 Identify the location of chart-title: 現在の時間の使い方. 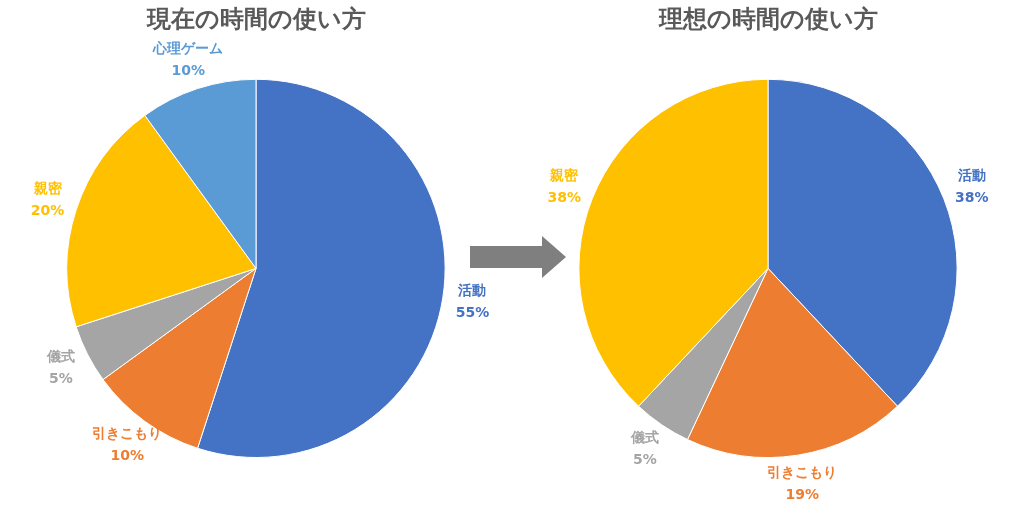
(255, 18).